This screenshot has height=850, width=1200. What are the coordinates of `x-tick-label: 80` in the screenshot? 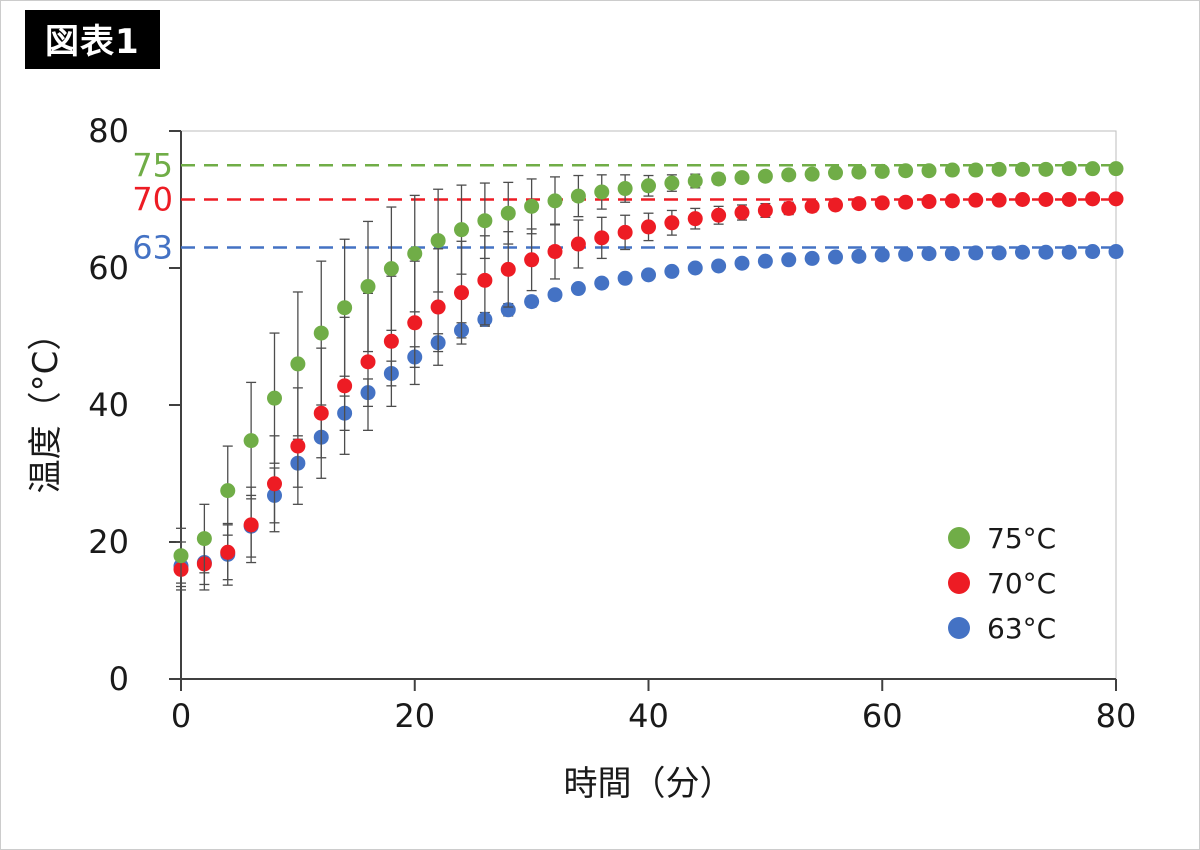 It's located at (1116, 716).